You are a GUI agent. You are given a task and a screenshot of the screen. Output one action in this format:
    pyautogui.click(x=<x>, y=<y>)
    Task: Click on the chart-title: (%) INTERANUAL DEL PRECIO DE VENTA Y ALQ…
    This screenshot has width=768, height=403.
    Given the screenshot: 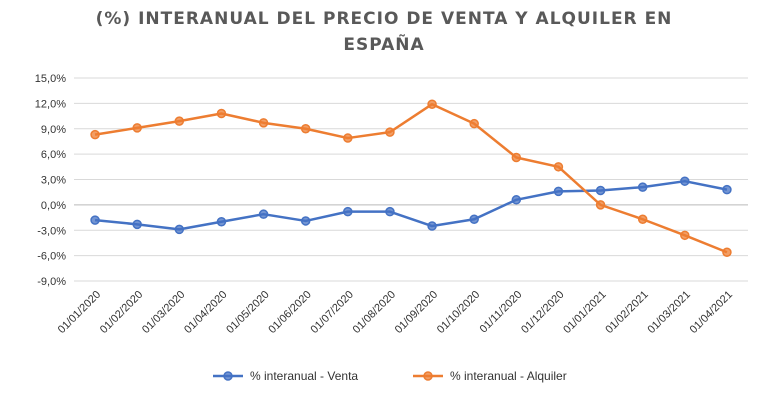 What is the action you would take?
    pyautogui.click(x=384, y=32)
    